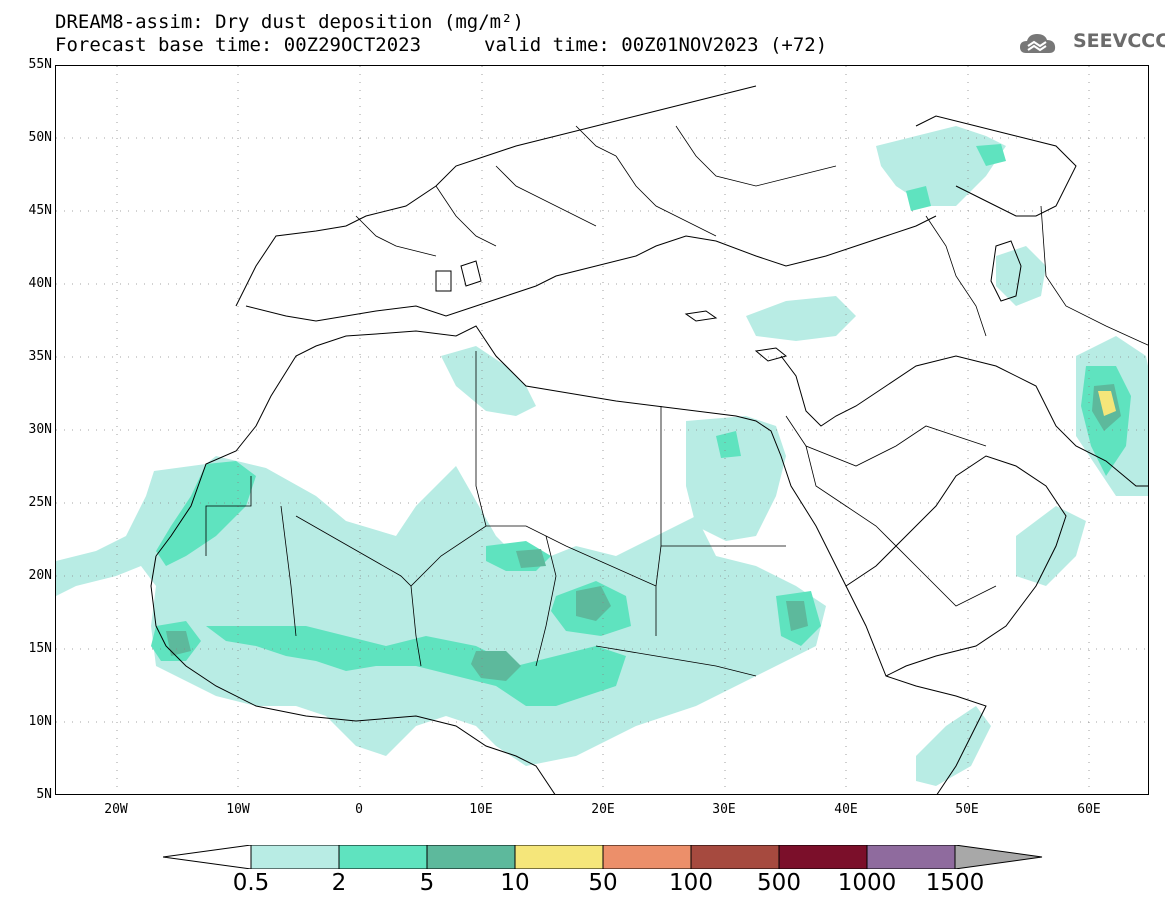 The image size is (1165, 907). I want to click on lon-label: 50E, so click(967, 809).